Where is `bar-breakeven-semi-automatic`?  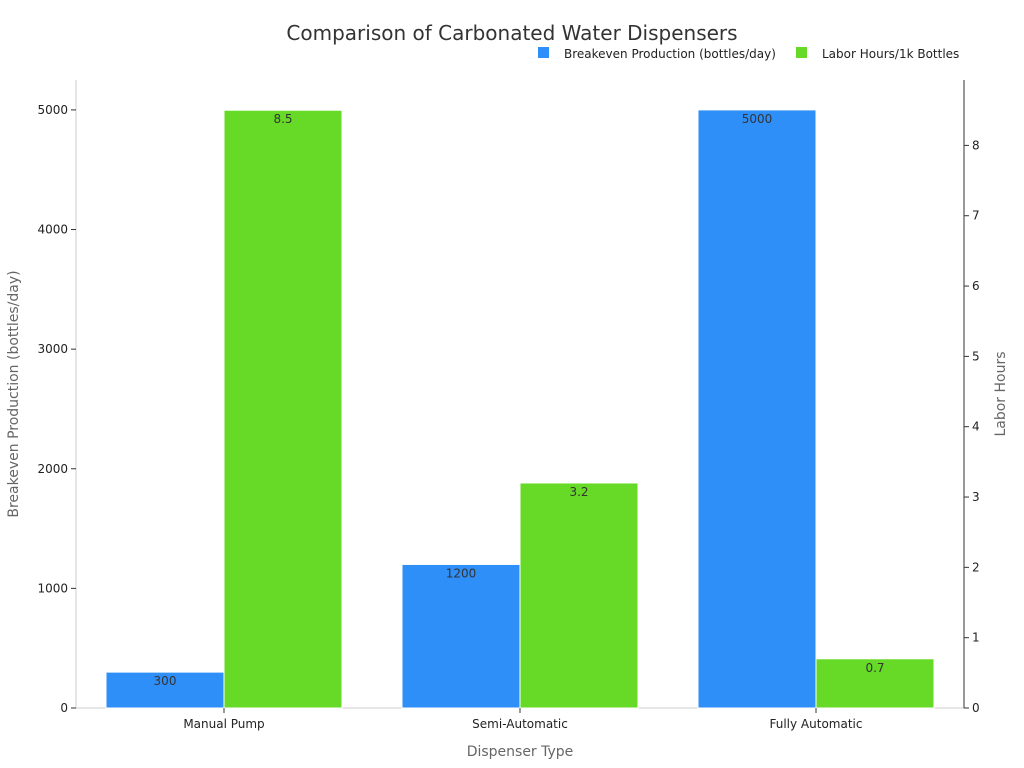
bar-breakeven-semi-automatic is located at coordinates (461, 636).